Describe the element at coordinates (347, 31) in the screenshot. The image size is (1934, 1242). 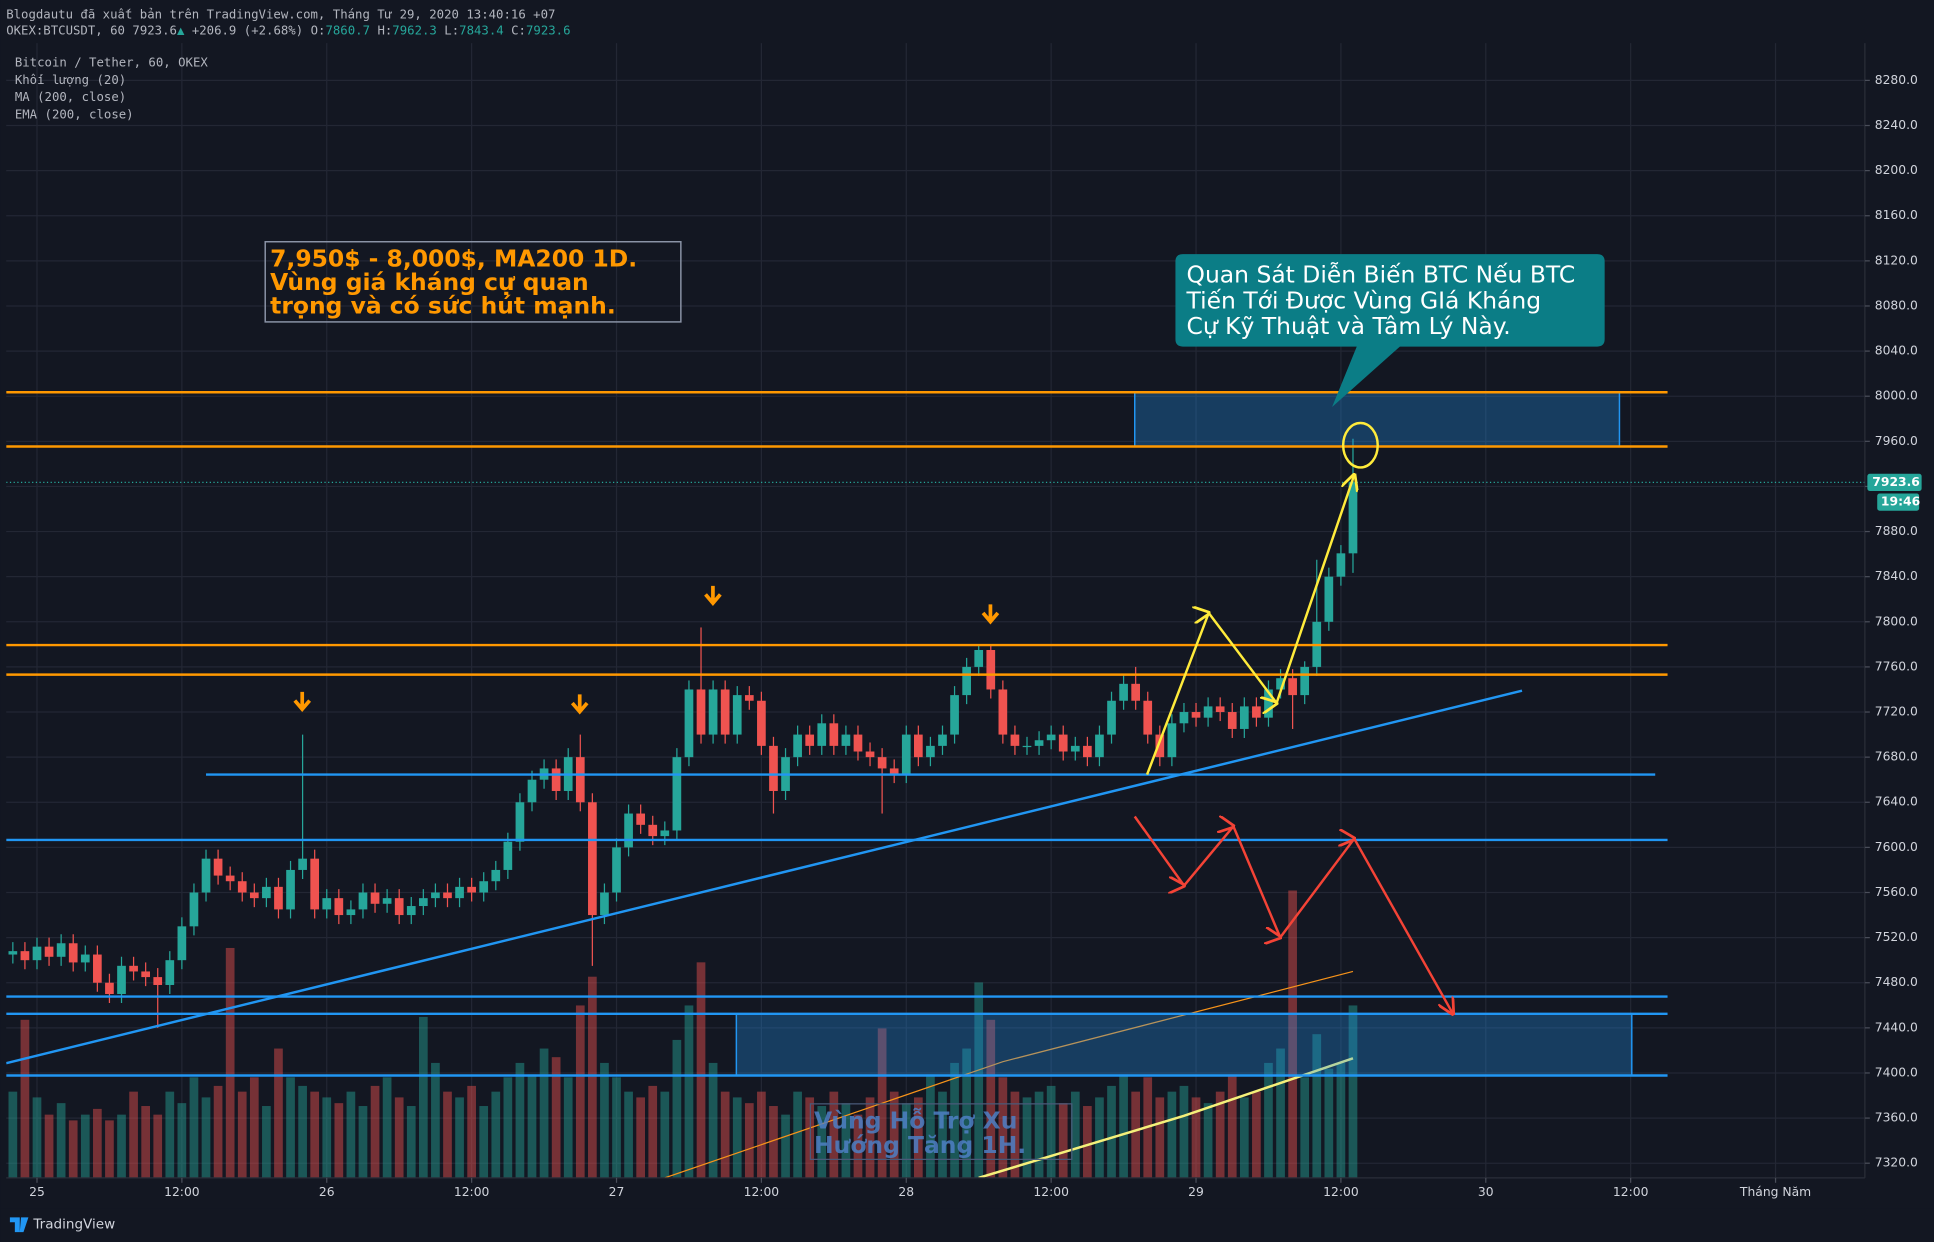
I see `ohlc-value: 7860.7` at that location.